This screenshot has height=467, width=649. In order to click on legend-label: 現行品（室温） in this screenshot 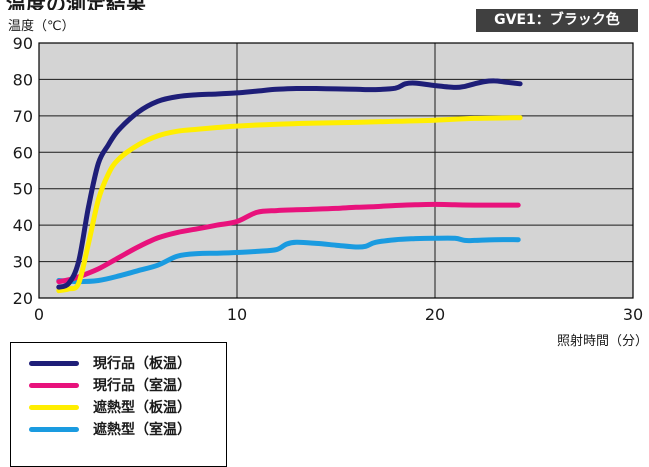, I will do `click(142, 386)`.